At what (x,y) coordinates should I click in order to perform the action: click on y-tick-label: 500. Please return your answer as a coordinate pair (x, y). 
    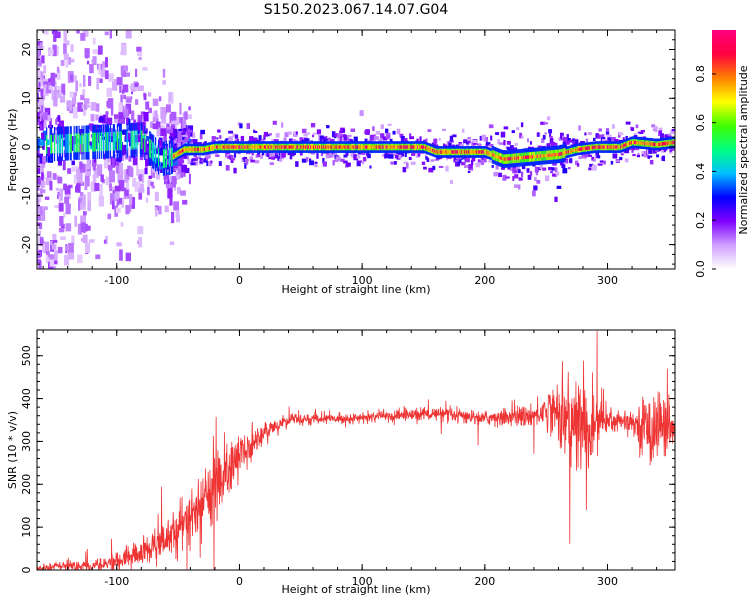
    Looking at the image, I should click on (26, 355).